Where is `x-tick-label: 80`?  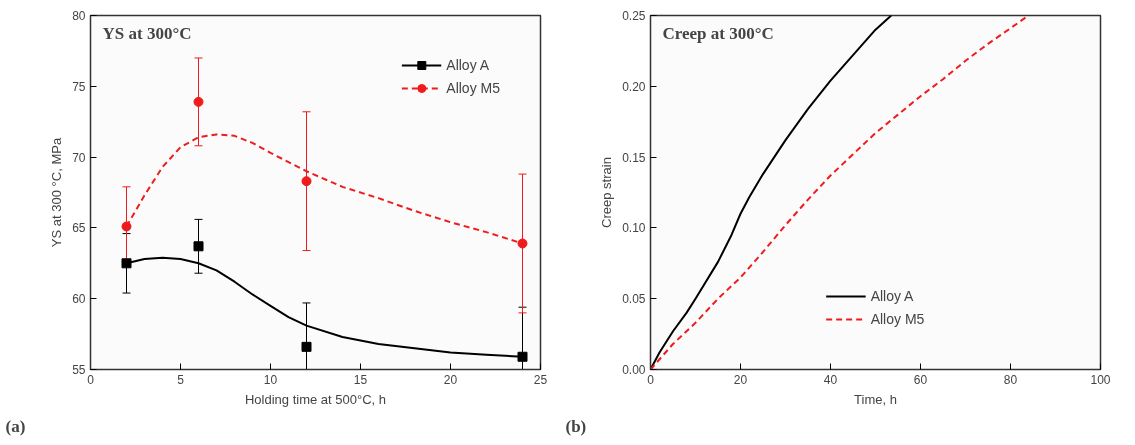
x-tick-label: 80 is located at coordinates (1010, 379).